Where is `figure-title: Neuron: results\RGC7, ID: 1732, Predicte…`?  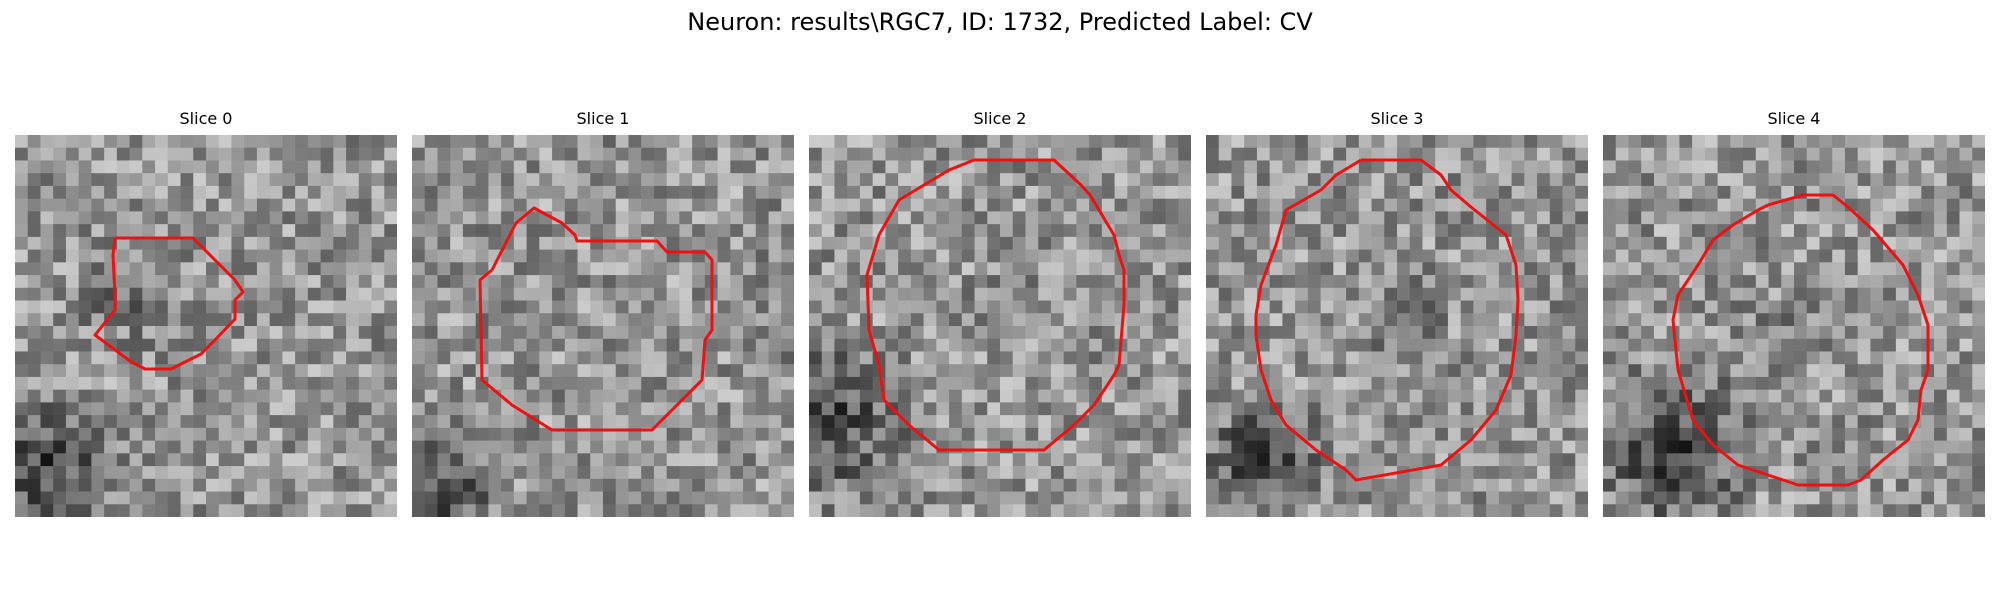
figure-title: Neuron: results\RGC7, ID: 1732, Predicte… is located at coordinates (1000, 22).